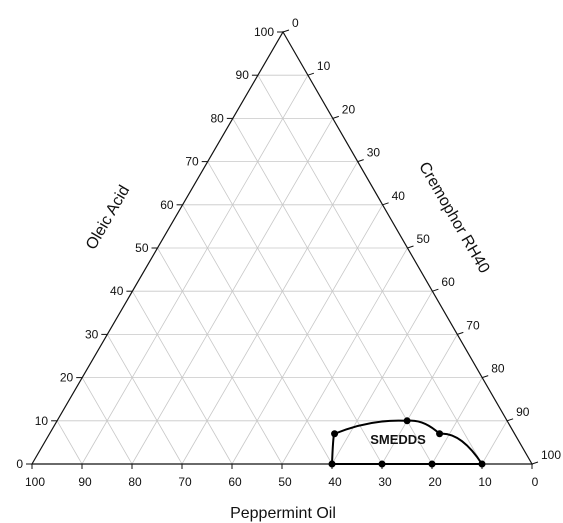  I want to click on left-tick-label: 0, so click(19, 464).